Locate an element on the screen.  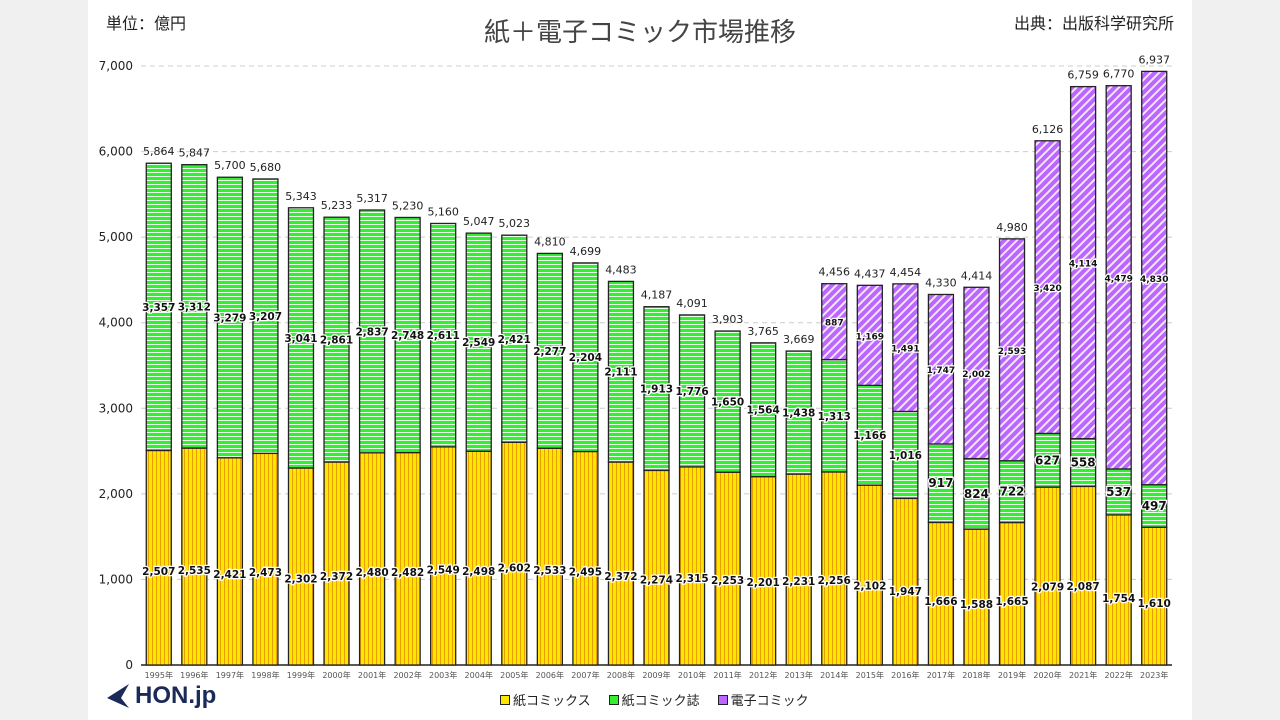
x-tick-label: 2023年 is located at coordinates (1154, 675).